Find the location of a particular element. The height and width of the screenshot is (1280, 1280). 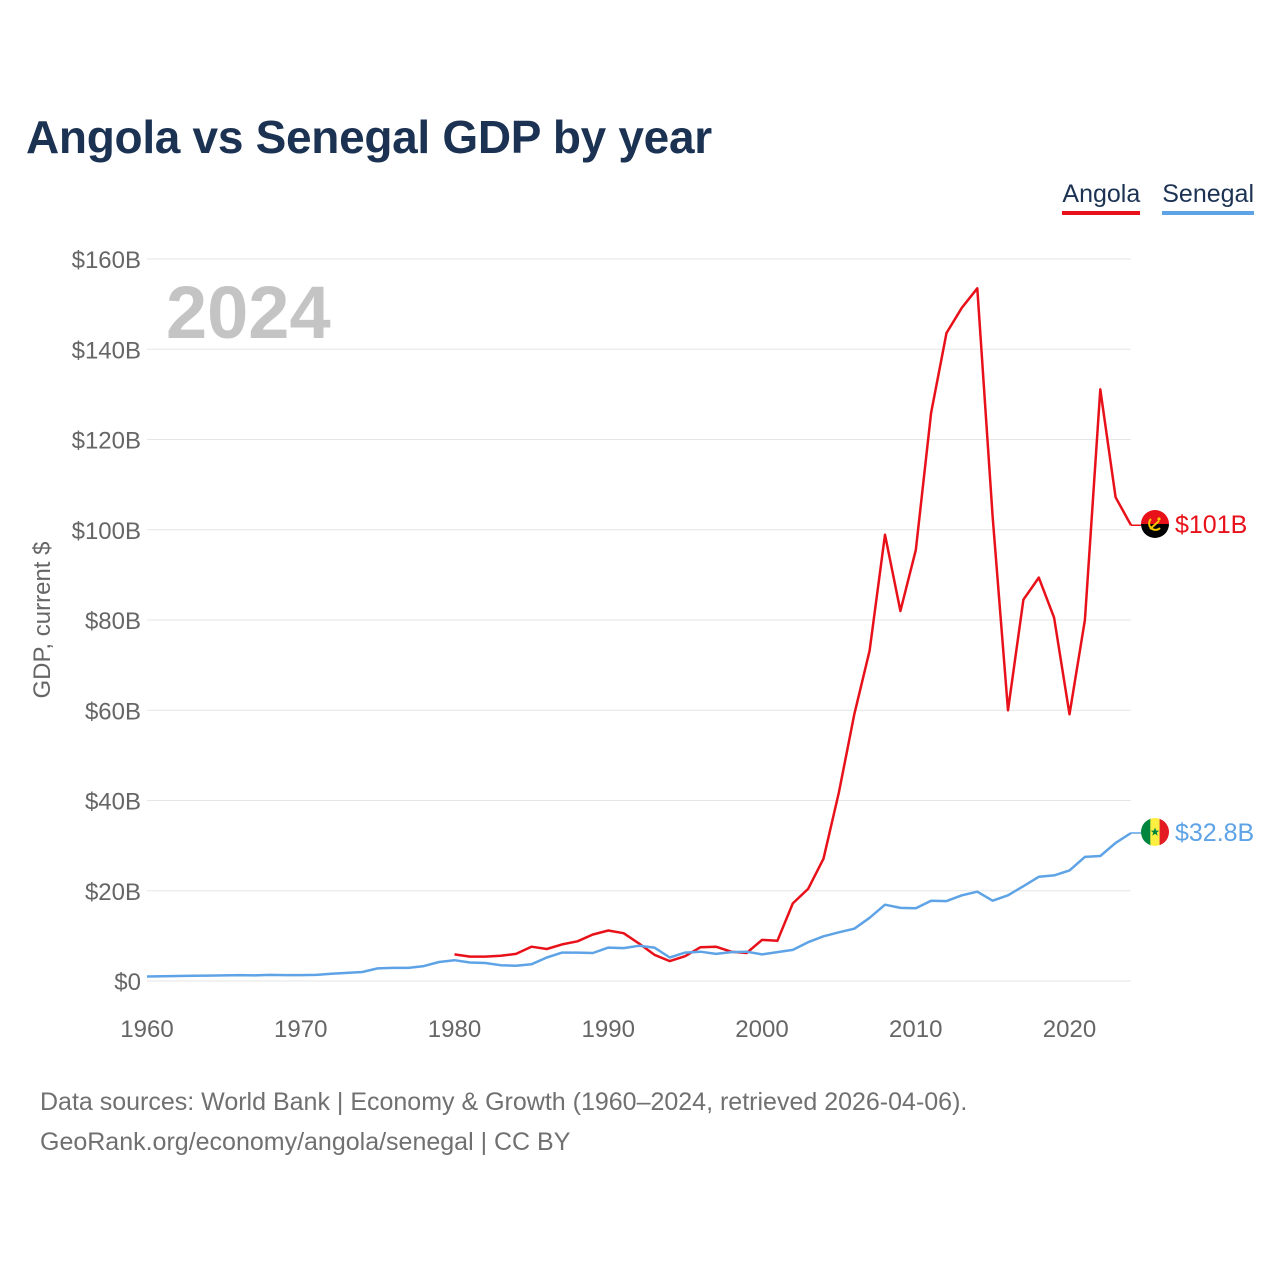

legend-item-senegal: Senegal is located at coordinates (1208, 197).